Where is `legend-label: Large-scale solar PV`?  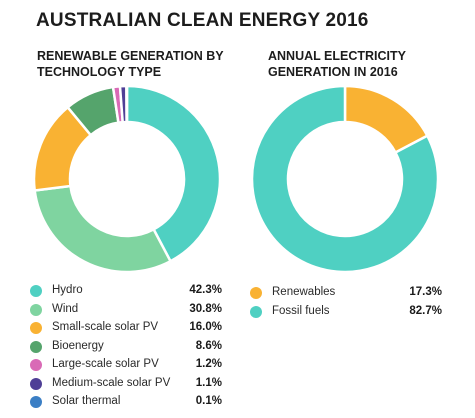
legend-label: Large-scale solar PV is located at coordinates (105, 364).